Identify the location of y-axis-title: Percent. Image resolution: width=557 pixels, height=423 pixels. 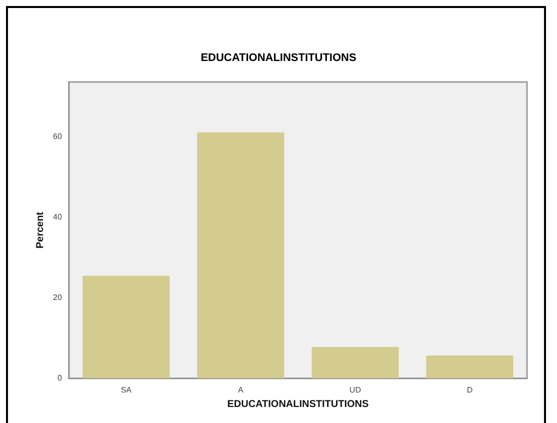
(40, 230).